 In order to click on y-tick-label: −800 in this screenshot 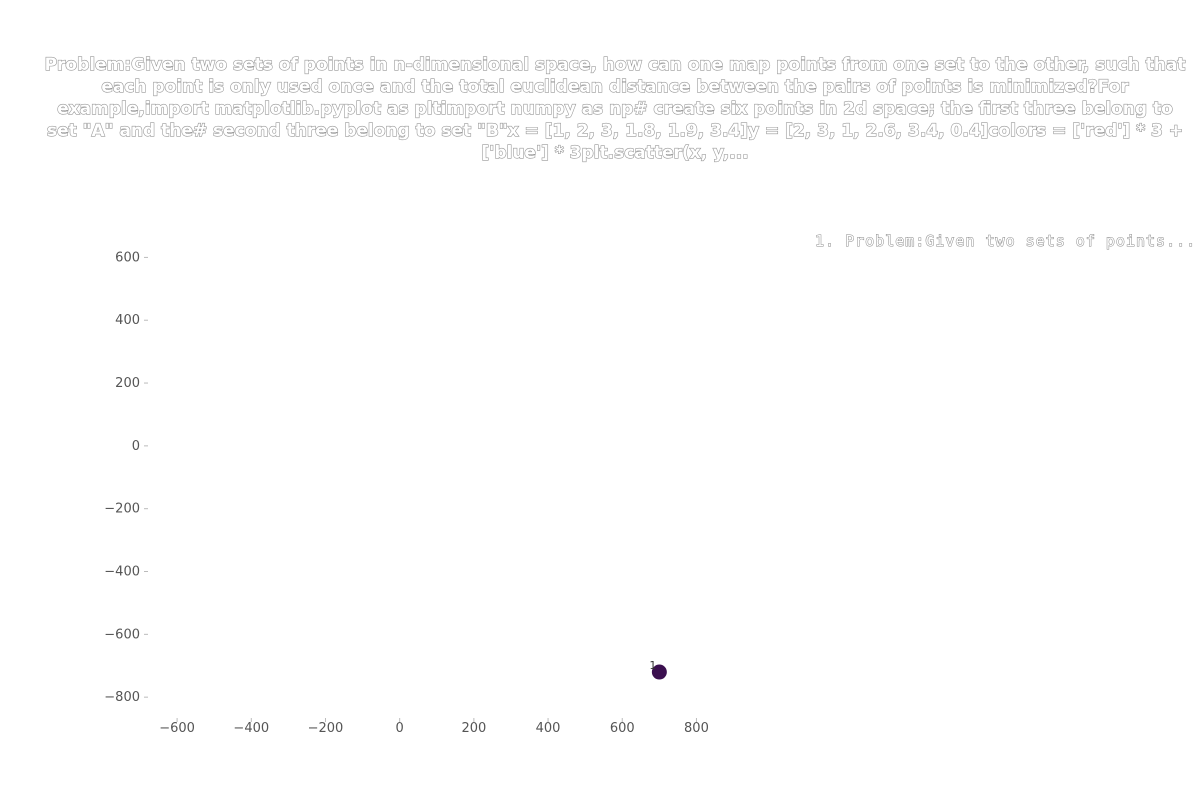, I will do `click(122, 697)`.